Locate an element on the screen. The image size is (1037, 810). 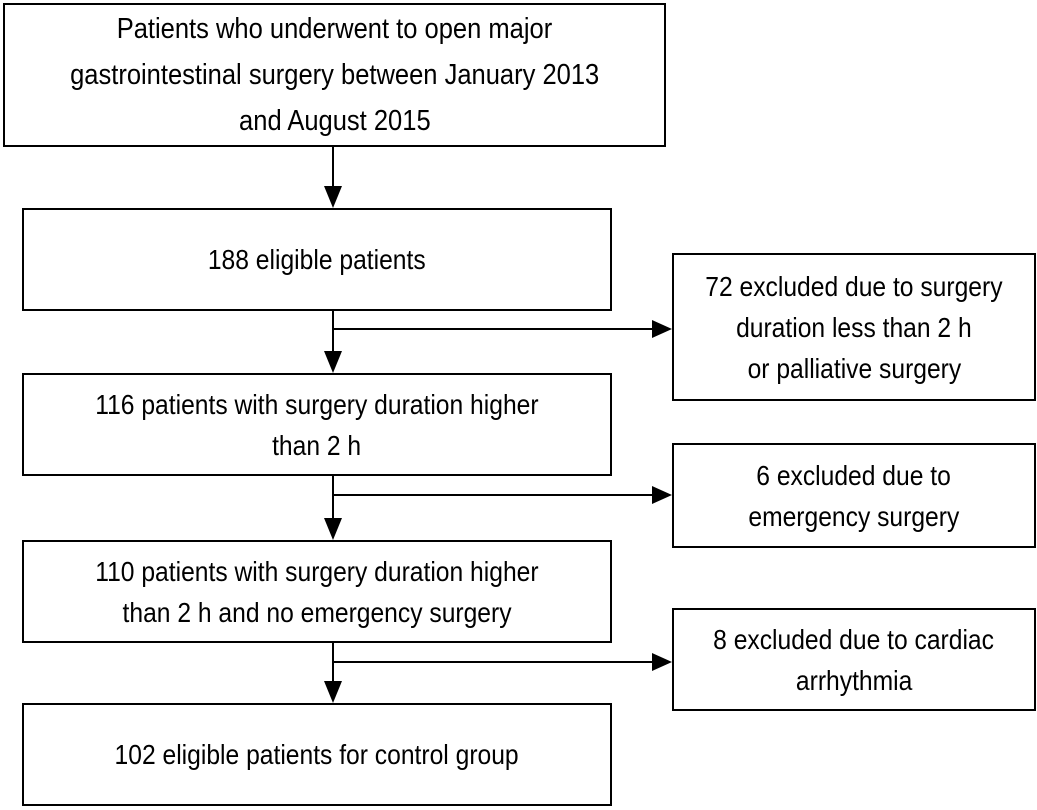
connector-duration-to-no-emergency is located at coordinates (333, 503).